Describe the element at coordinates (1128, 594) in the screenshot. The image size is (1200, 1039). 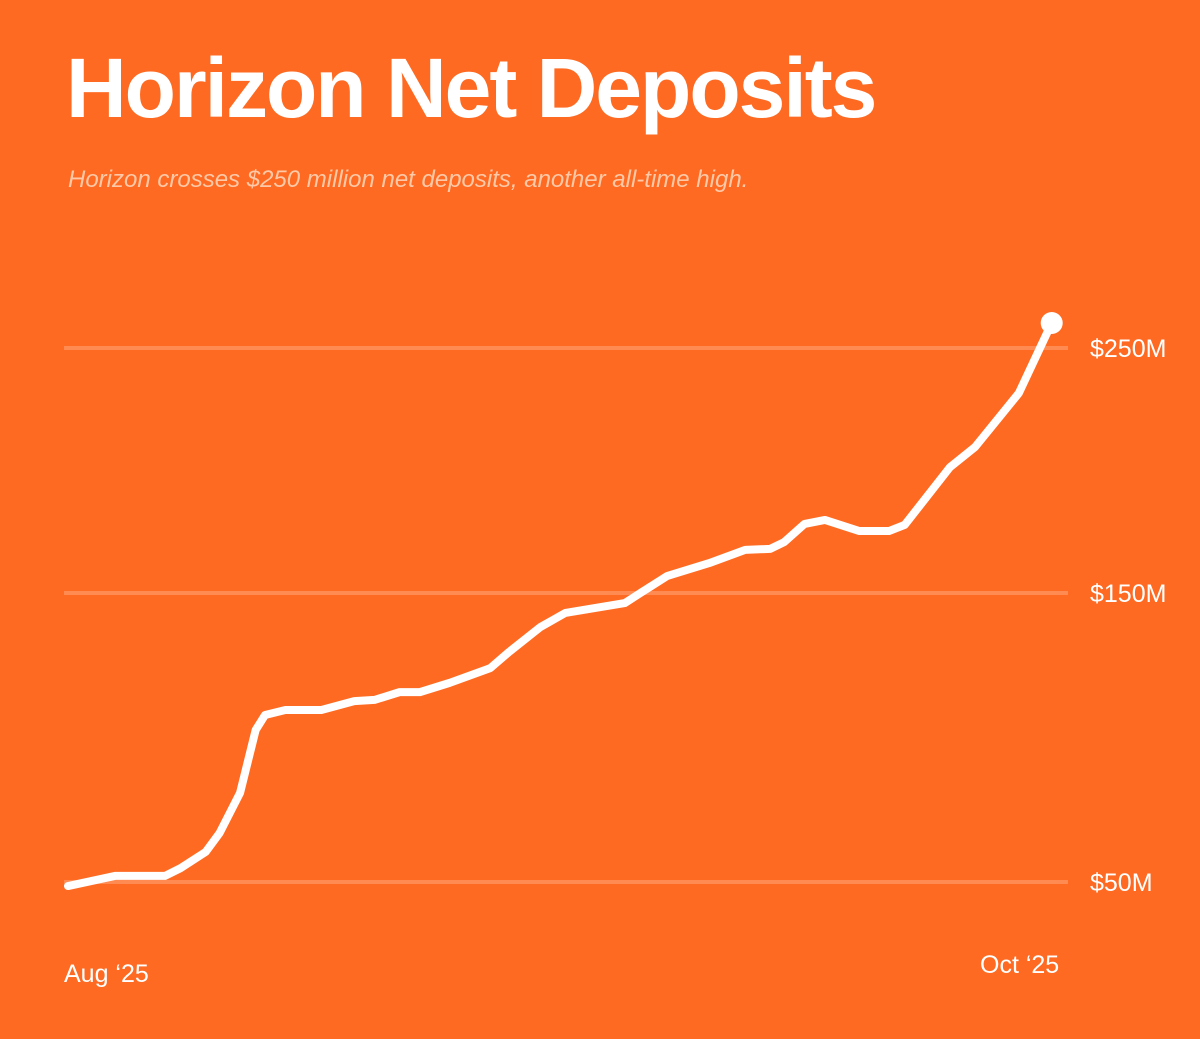
I see `y-tick-label: $150M` at that location.